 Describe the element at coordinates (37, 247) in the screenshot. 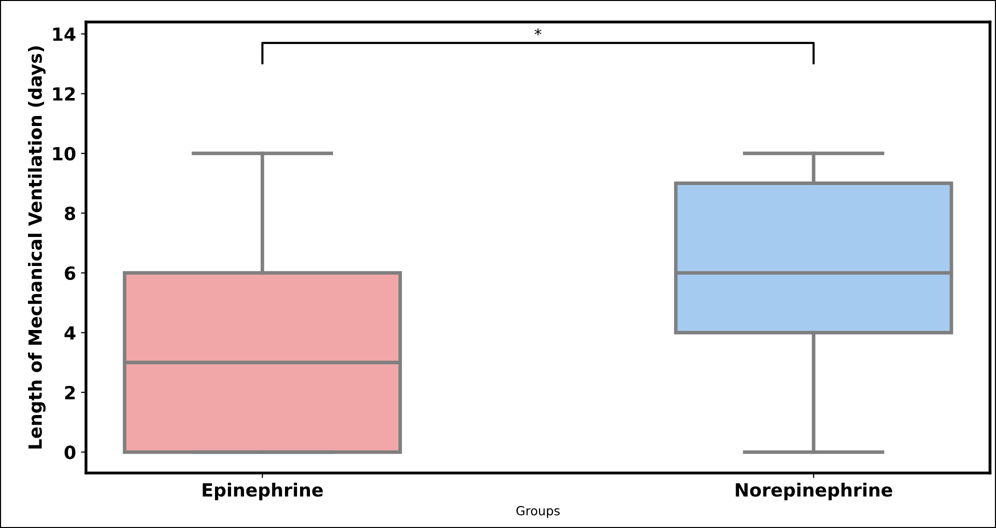

I see `y-axis-title: Length of Mechanical Ventilation (days)` at that location.